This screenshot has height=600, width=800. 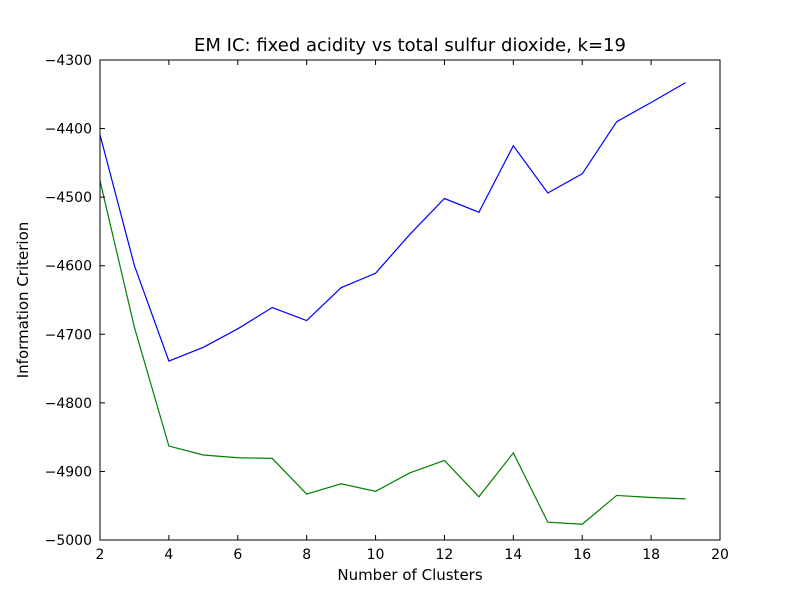 What do you see at coordinates (168, 555) in the screenshot?
I see `x-tick-label: 4` at bounding box center [168, 555].